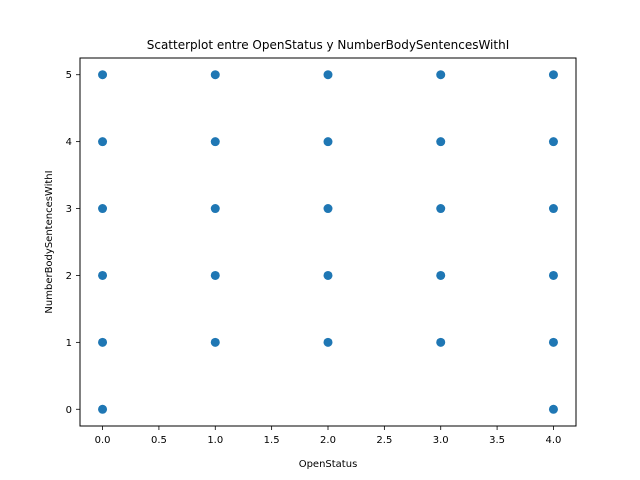 This screenshot has width=640, height=480. Describe the element at coordinates (159, 440) in the screenshot. I see `x-tick-label: 0.5` at that location.